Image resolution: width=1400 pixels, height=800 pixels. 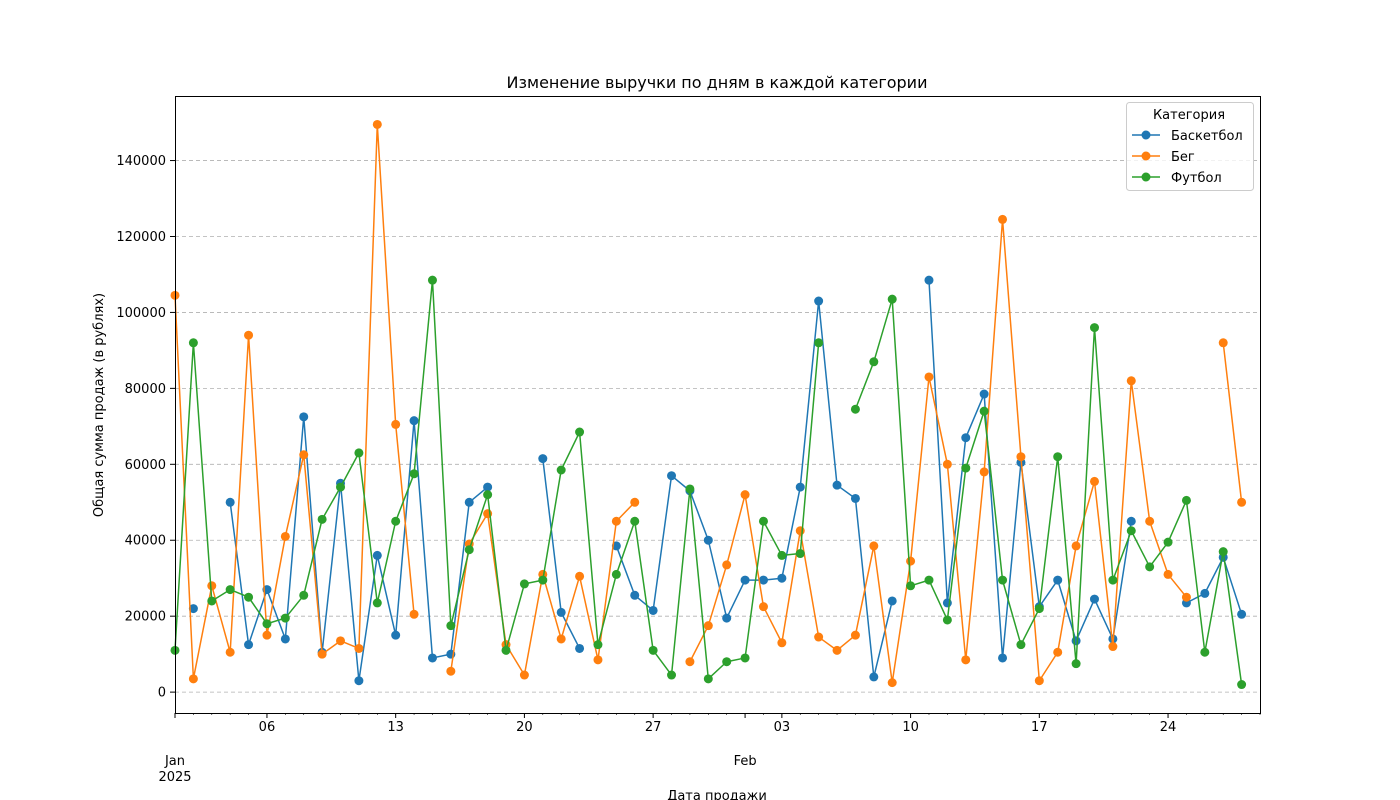 I want to click on y-tick-label: 120000, so click(x=141, y=237).